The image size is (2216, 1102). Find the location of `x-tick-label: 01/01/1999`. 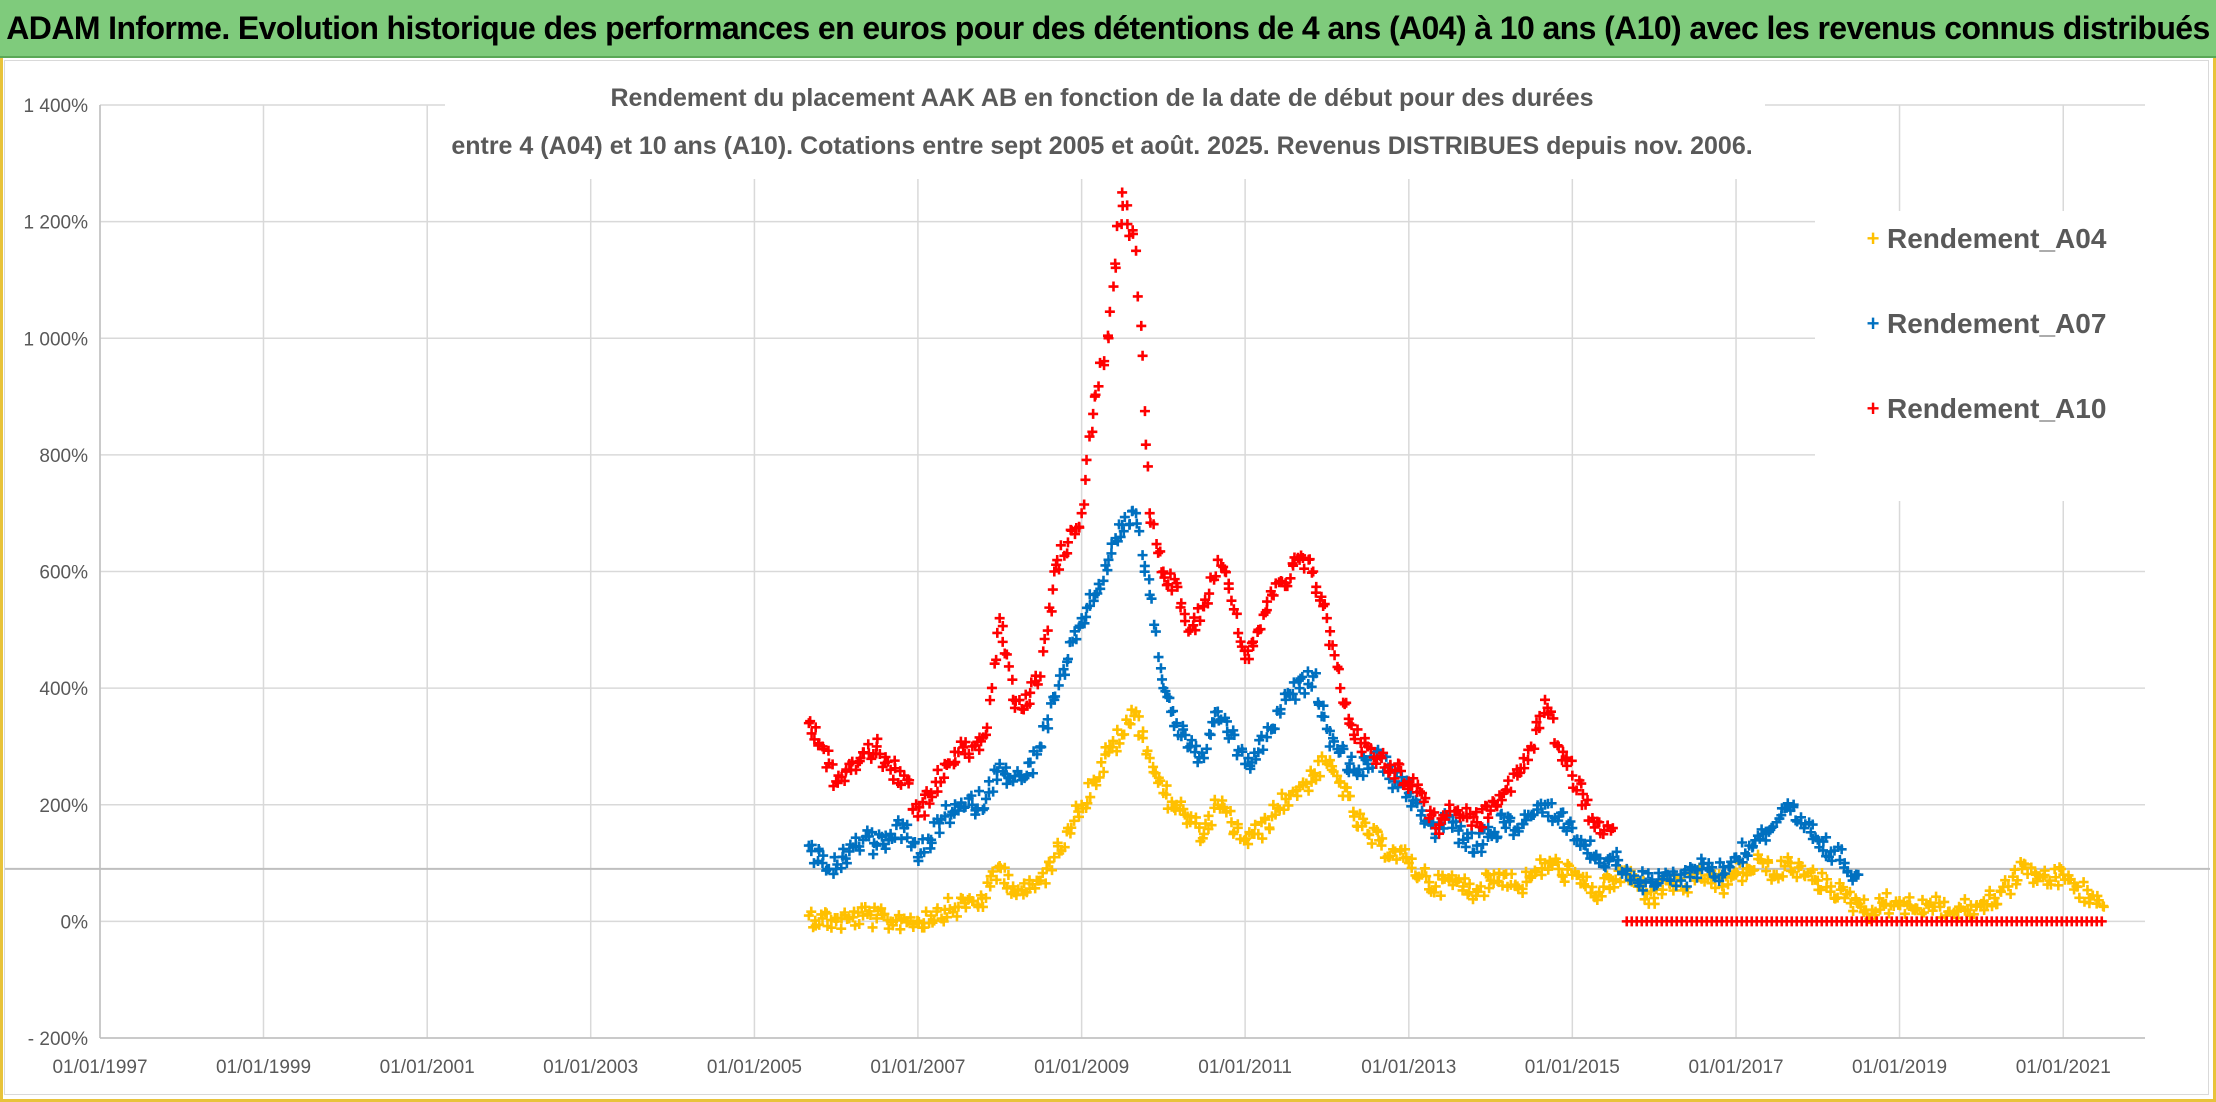

x-tick-label: 01/01/1999 is located at coordinates (263, 1067).